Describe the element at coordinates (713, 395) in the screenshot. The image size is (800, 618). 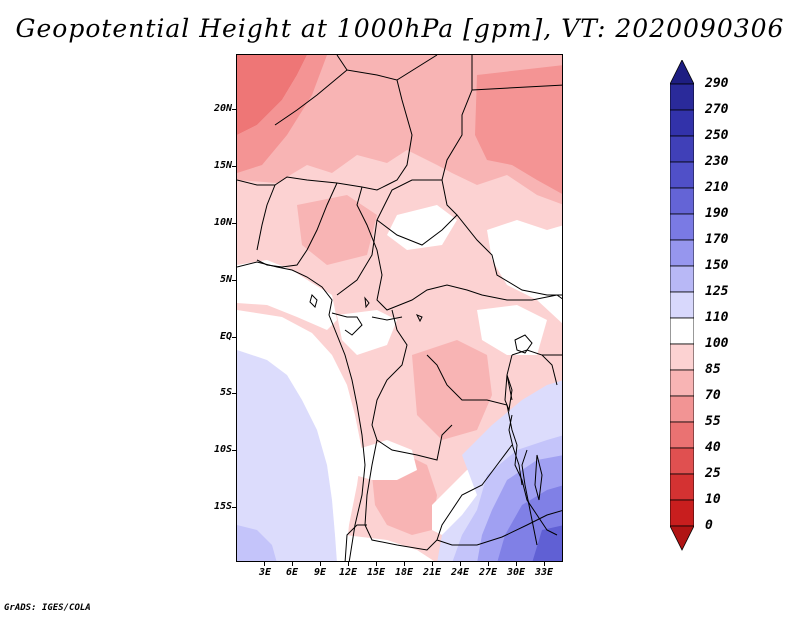
I see `colorbar-label: 70` at that location.